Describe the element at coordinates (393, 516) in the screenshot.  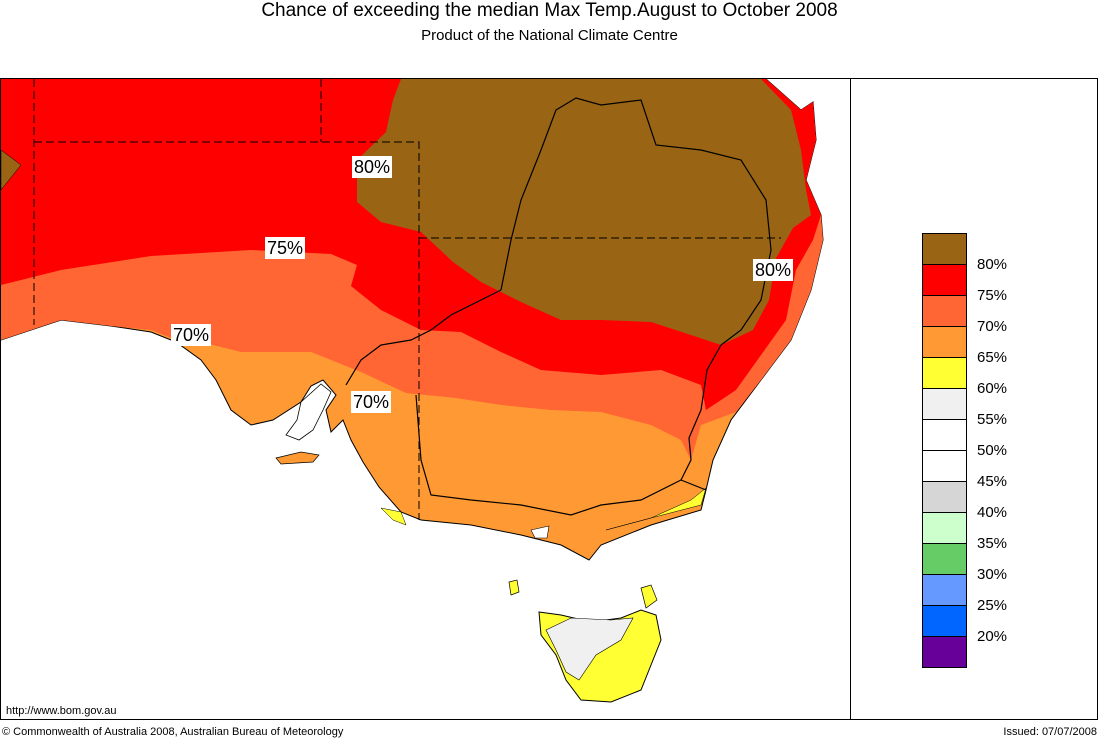
I see `region-60-65-sa` at that location.